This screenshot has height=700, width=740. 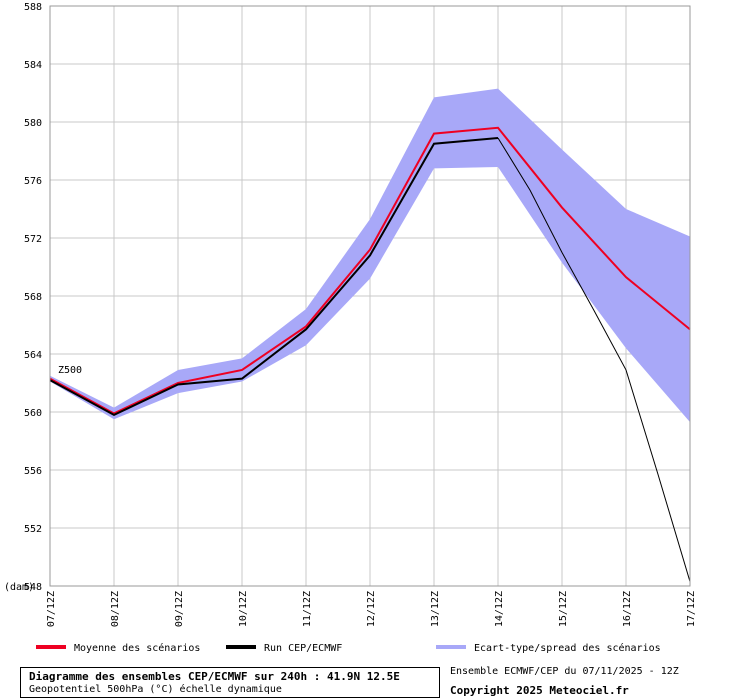 What do you see at coordinates (539, 690) in the screenshot?
I see `copyright: Copyright 2025 Meteociel.fr` at bounding box center [539, 690].